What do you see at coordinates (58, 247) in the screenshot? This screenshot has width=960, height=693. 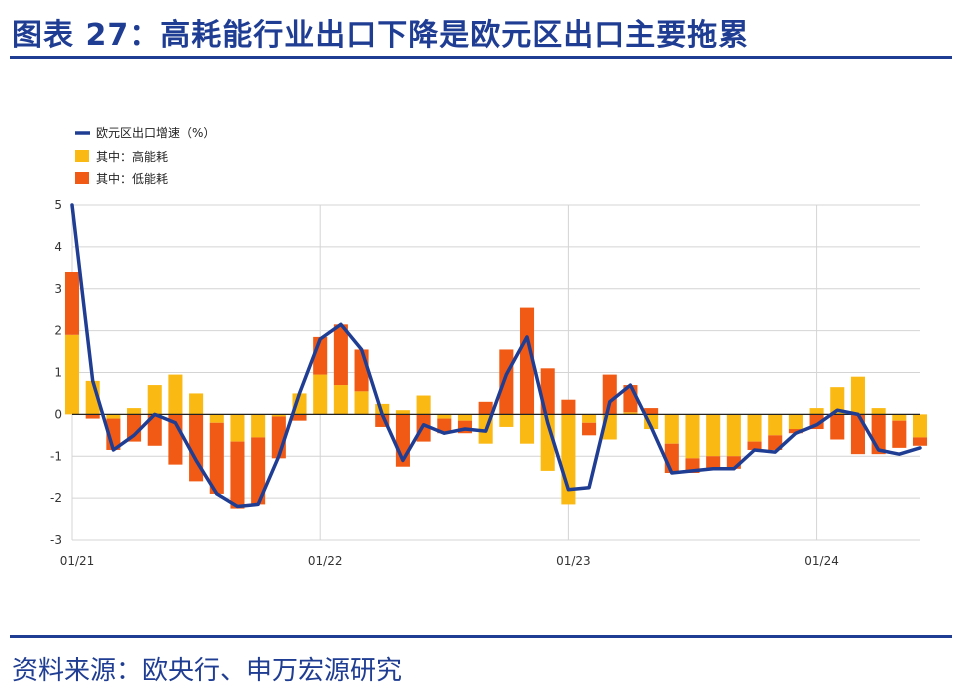 I see `y-tick-label: 4` at bounding box center [58, 247].